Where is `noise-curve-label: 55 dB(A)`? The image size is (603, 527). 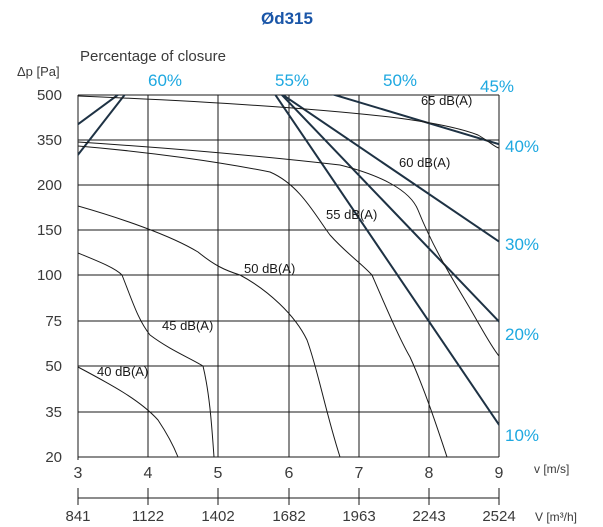
noise-curve-label: 55 dB(A) is located at coordinates (351, 214).